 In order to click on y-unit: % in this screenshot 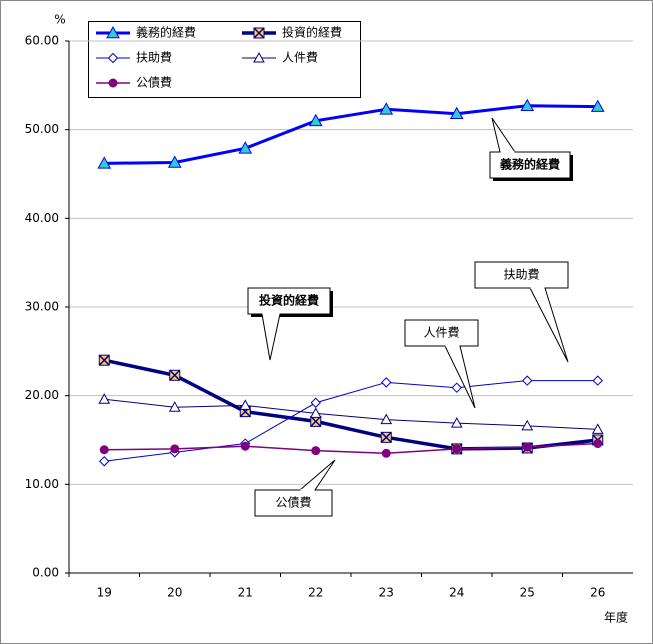, I will do `click(59, 20)`.